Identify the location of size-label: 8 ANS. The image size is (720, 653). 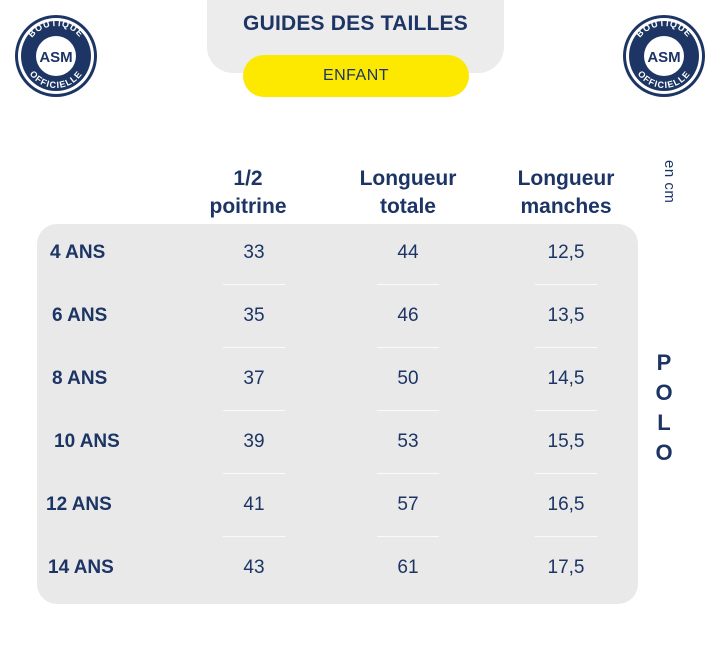
(80, 378).